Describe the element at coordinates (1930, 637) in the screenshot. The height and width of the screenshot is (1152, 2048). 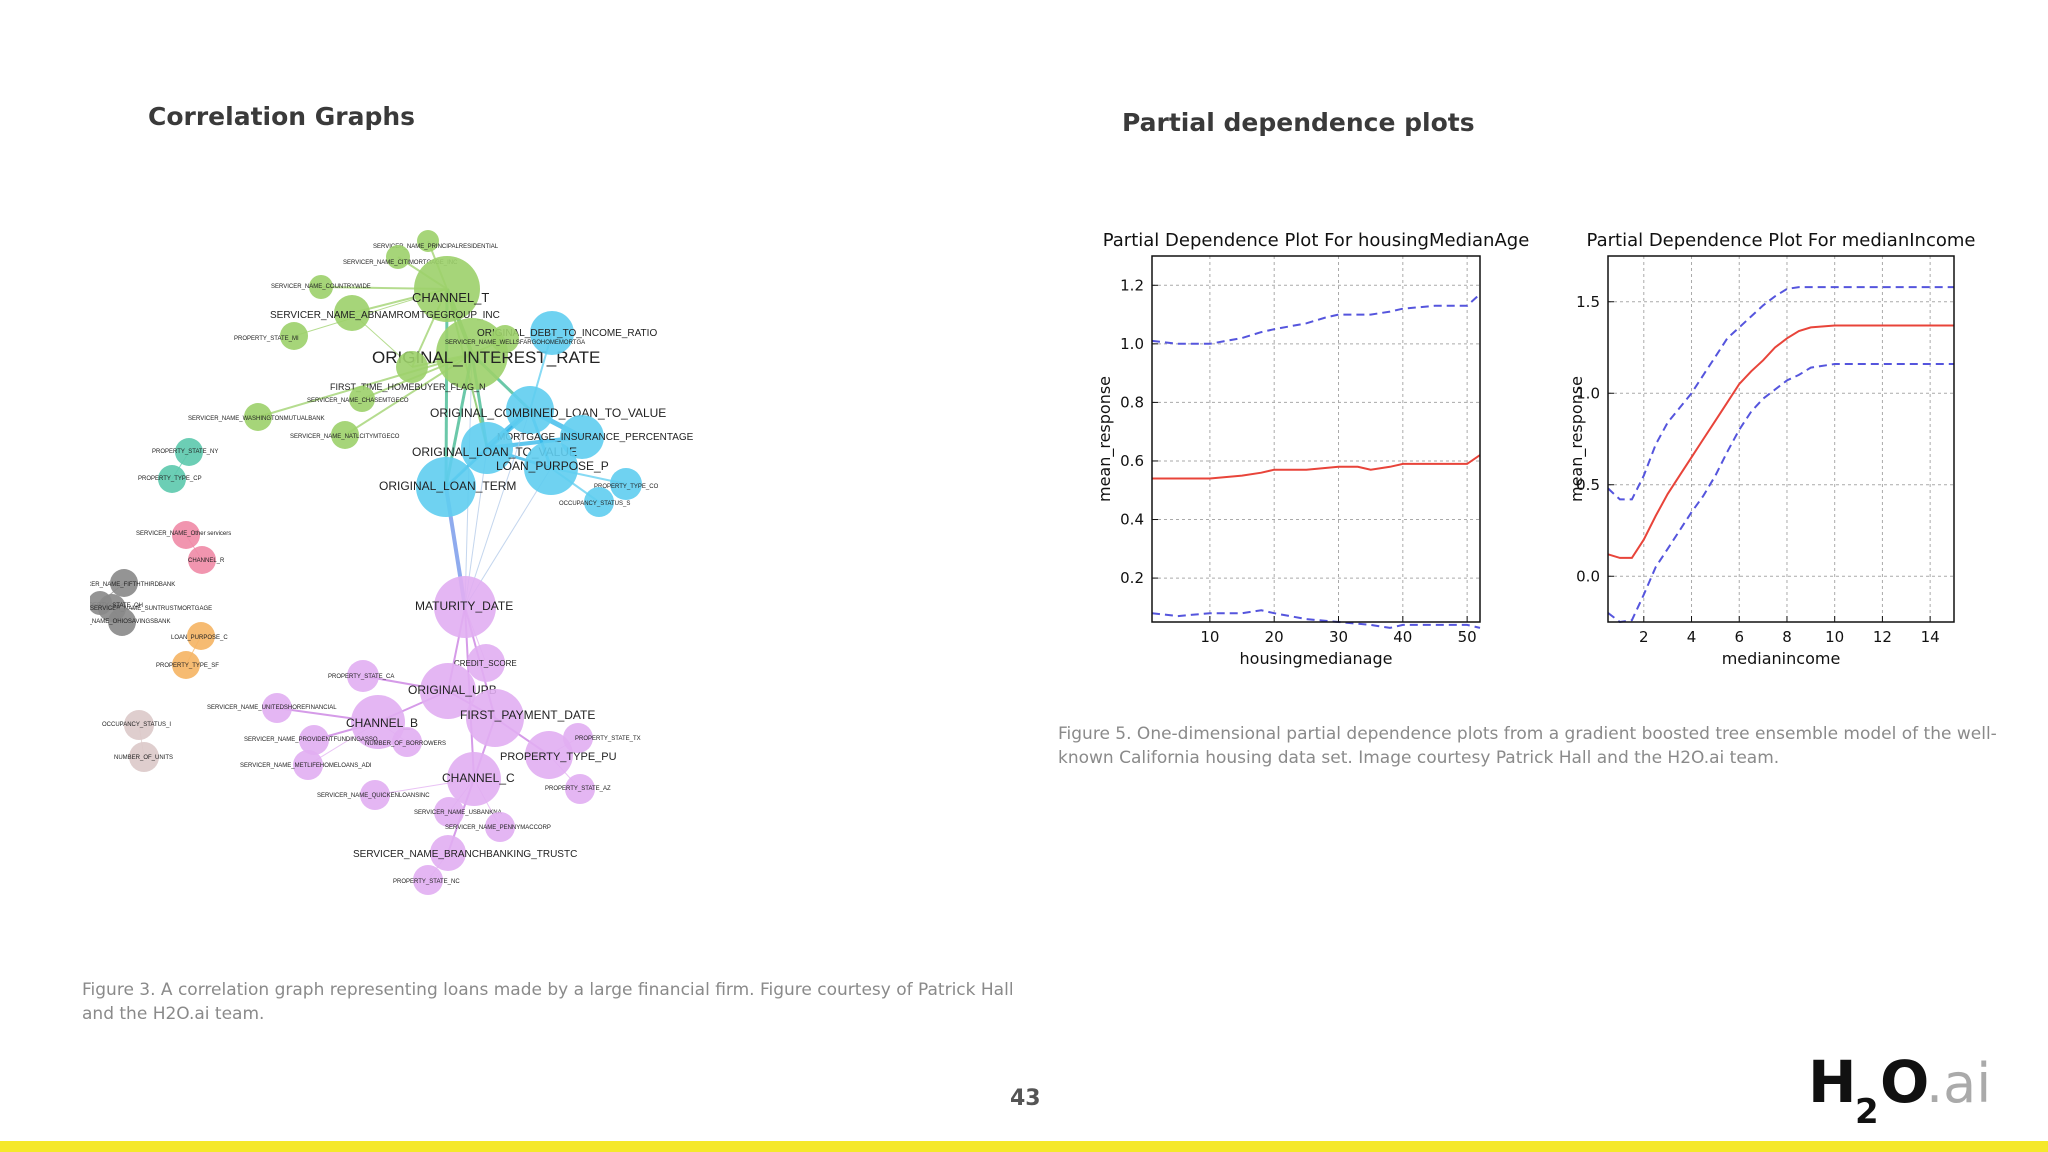
I see `x-tick-label: 14` at that location.